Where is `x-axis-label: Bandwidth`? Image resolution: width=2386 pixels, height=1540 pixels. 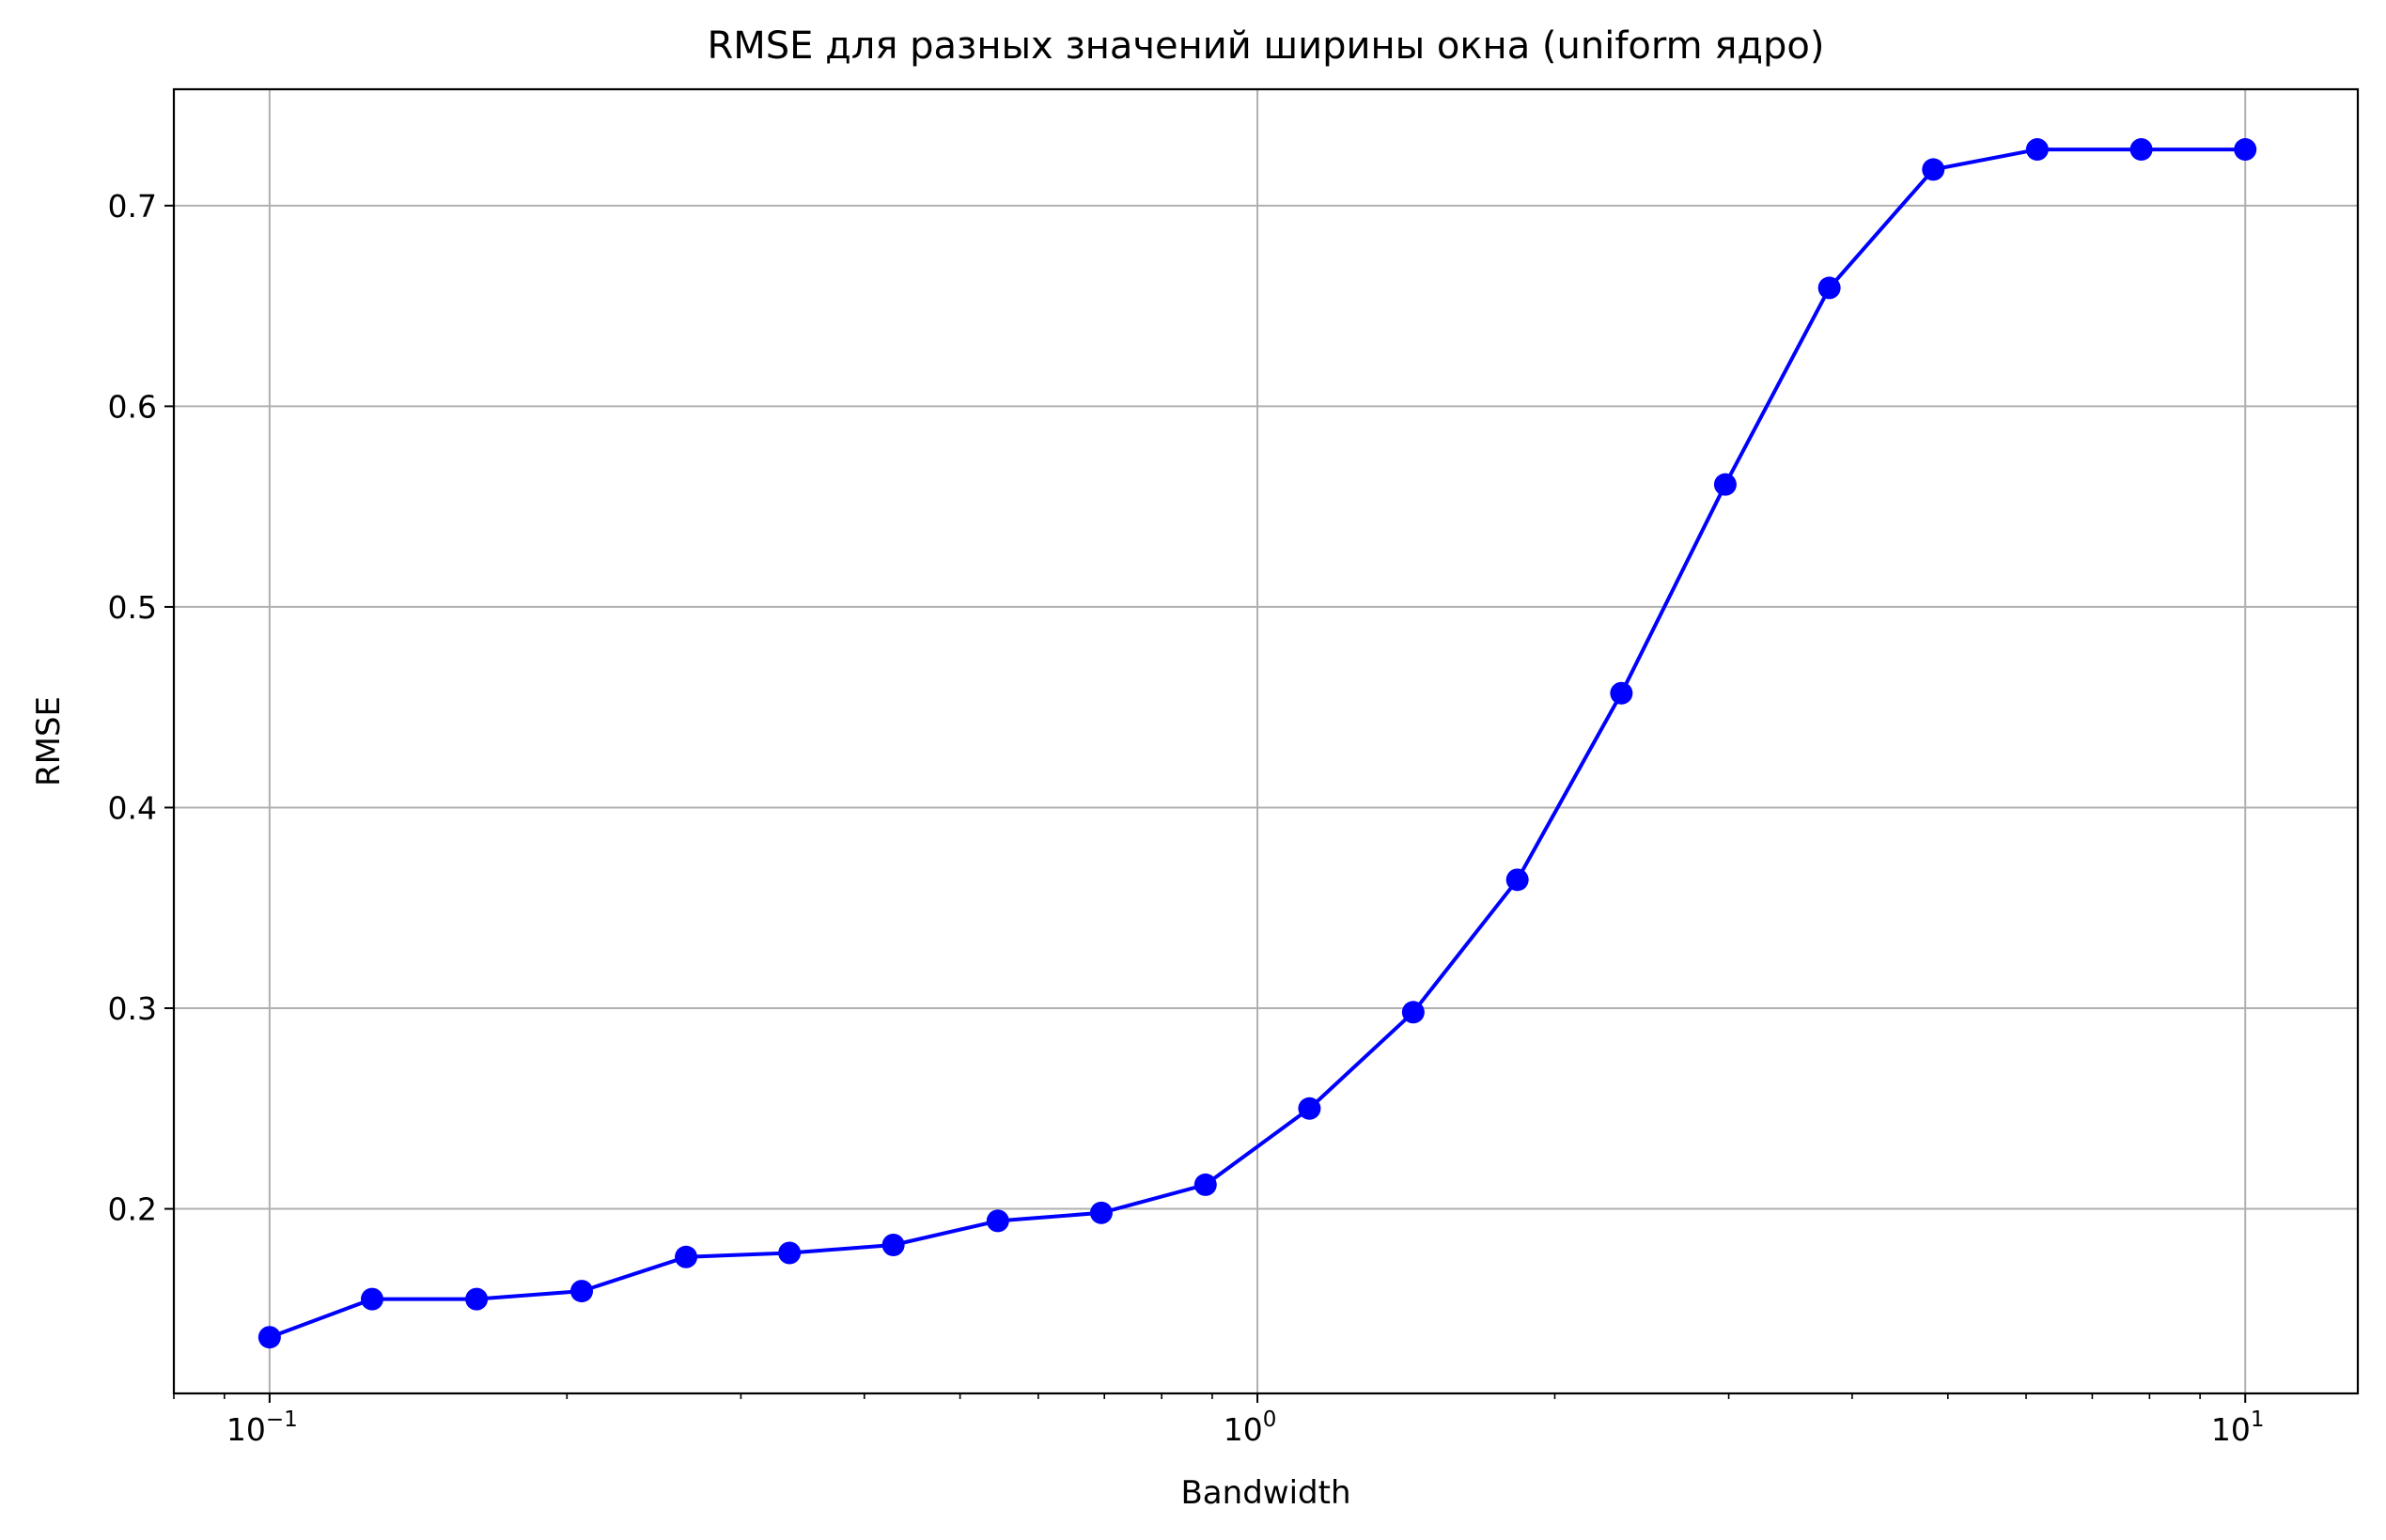 x-axis-label: Bandwidth is located at coordinates (1265, 1493).